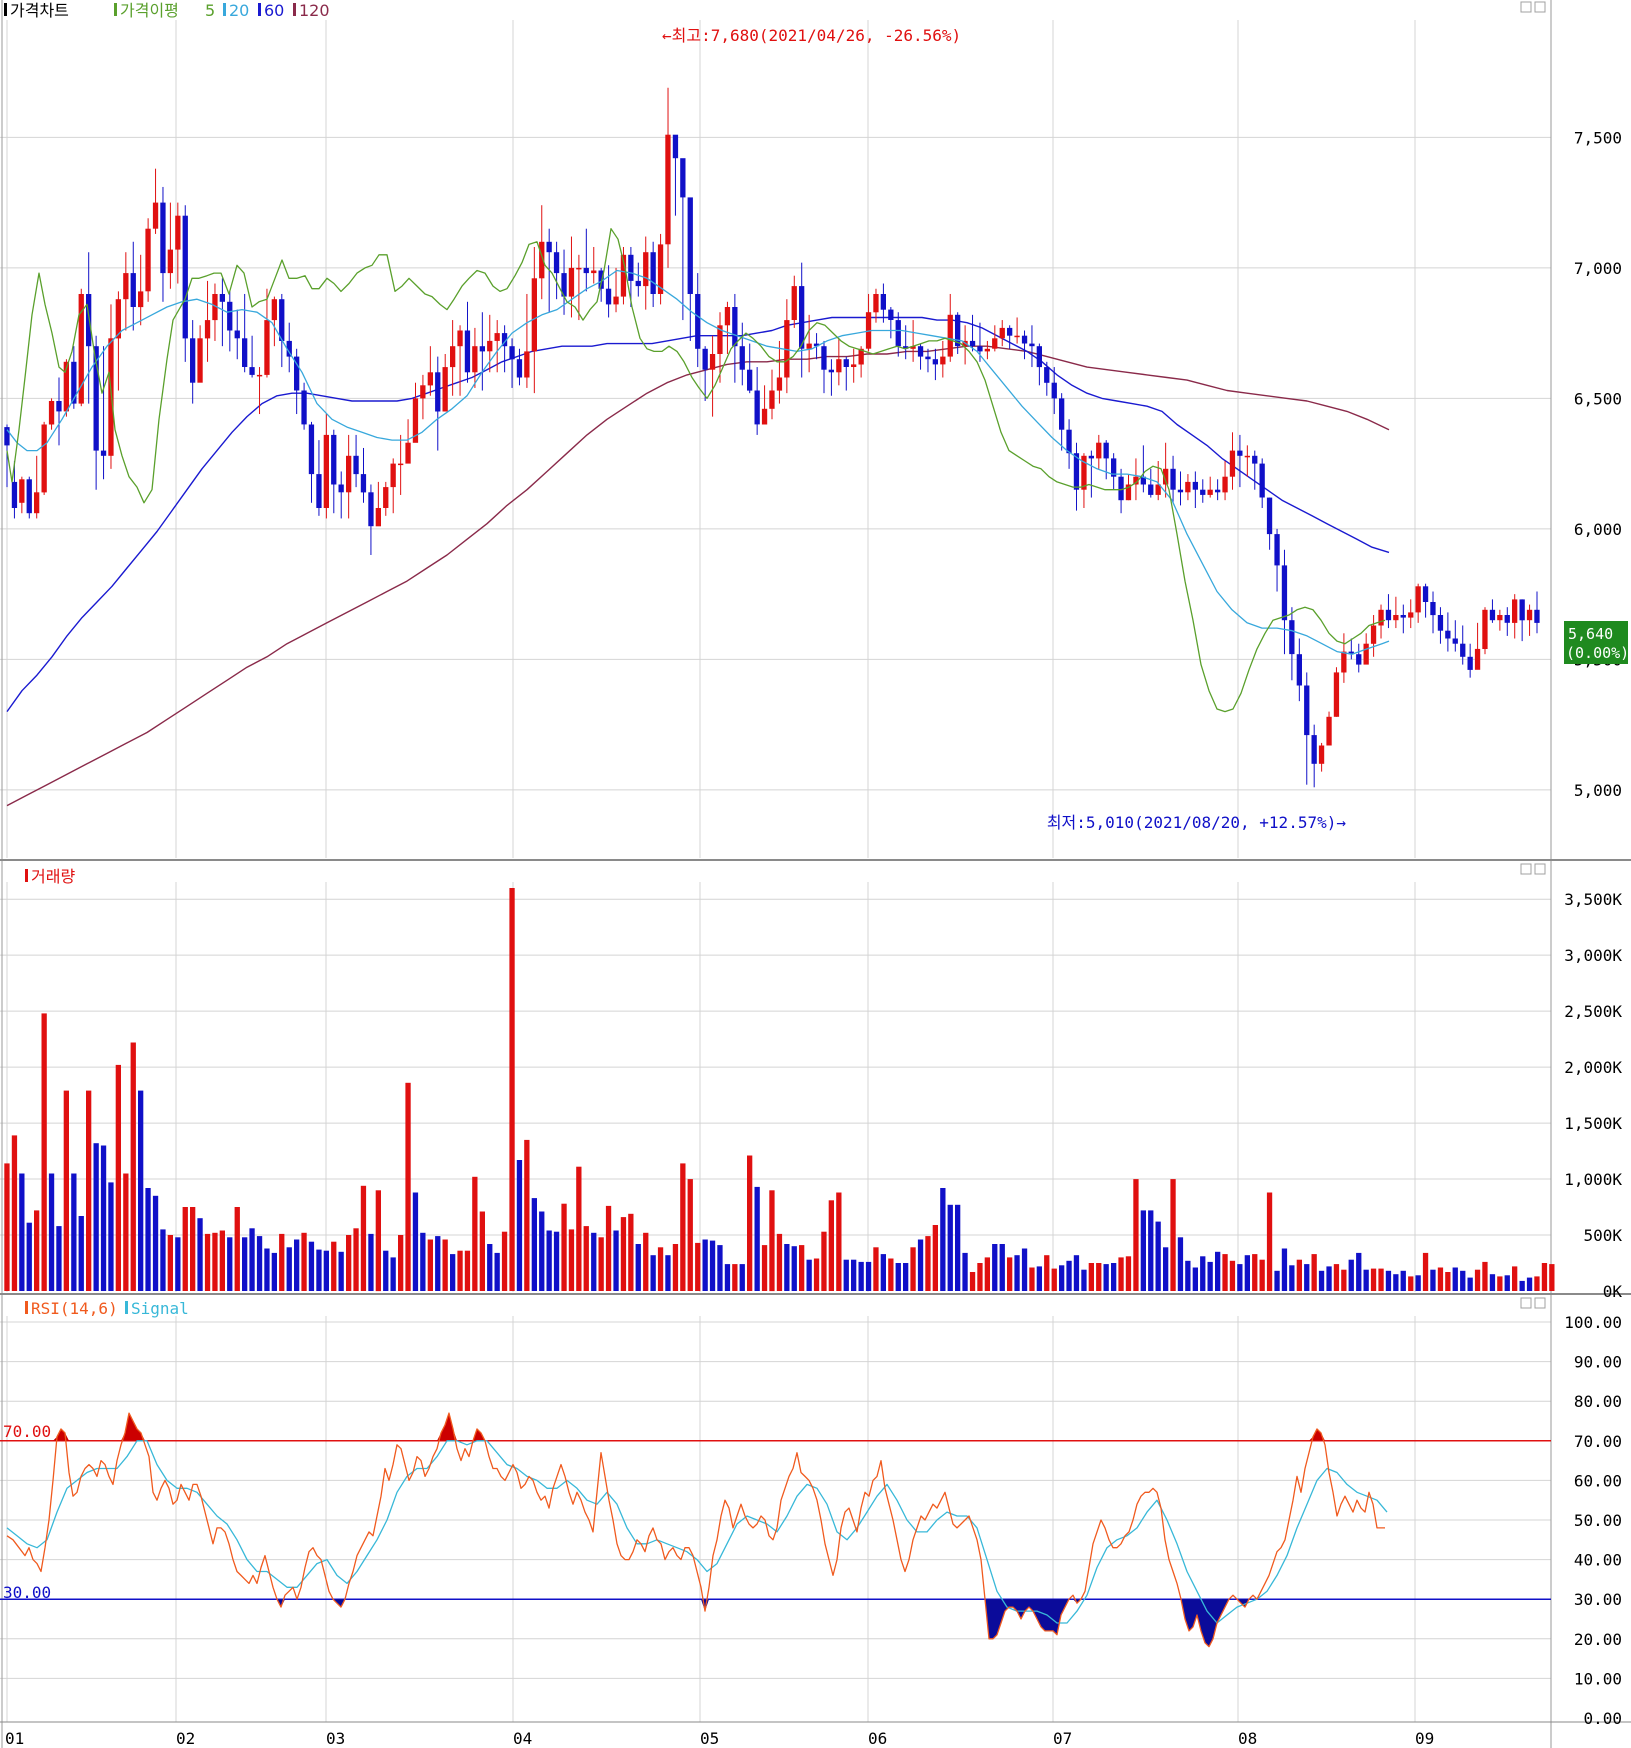 The image size is (1631, 1748). What do you see at coordinates (1598, 268) in the screenshot?
I see `price-tick-label: 7,000` at bounding box center [1598, 268].